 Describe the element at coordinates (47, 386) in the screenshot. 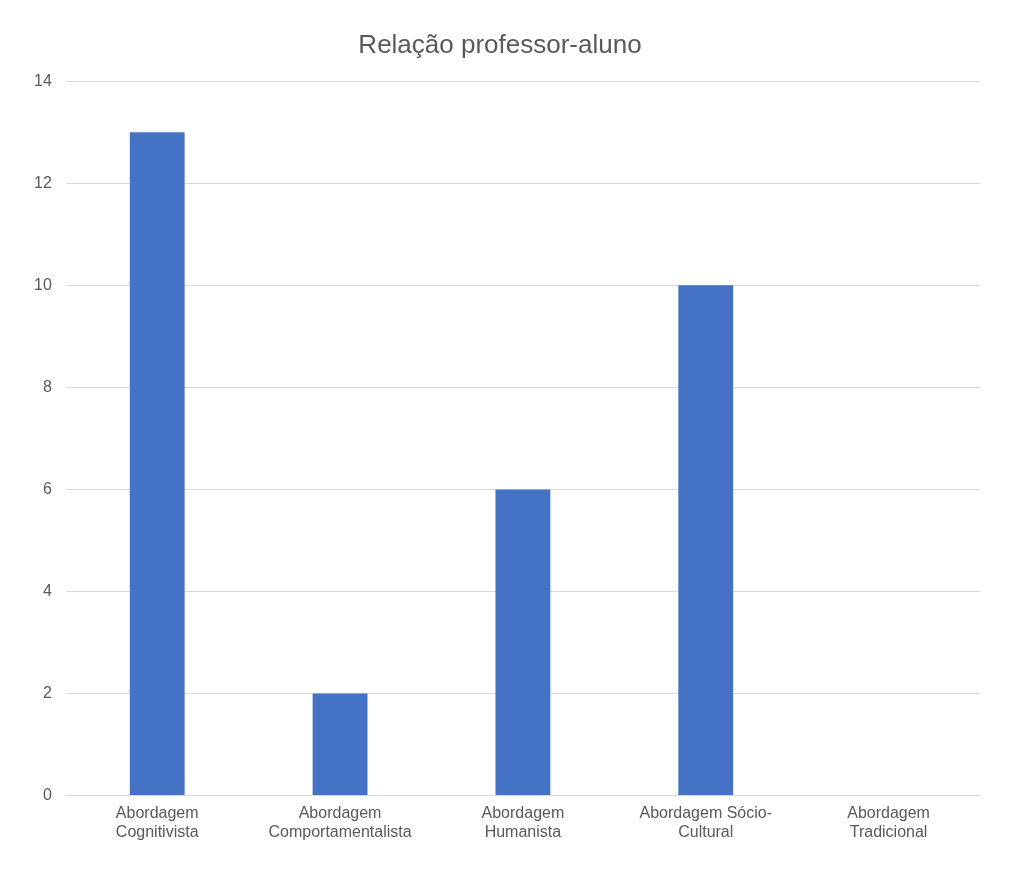

I see `y-tick-label: 8` at that location.